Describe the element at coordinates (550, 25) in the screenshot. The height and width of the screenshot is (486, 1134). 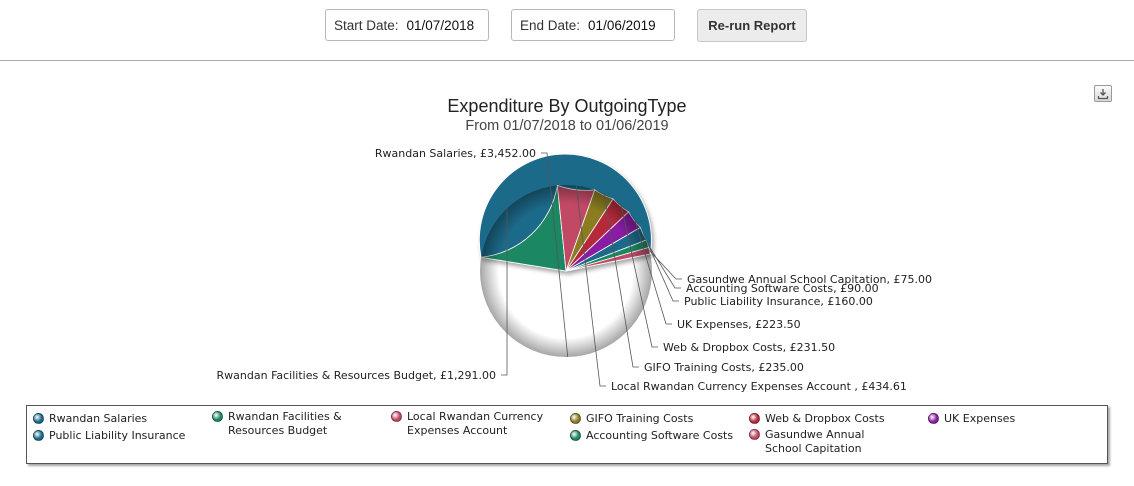
I see `end-date-label: End Date:` at that location.